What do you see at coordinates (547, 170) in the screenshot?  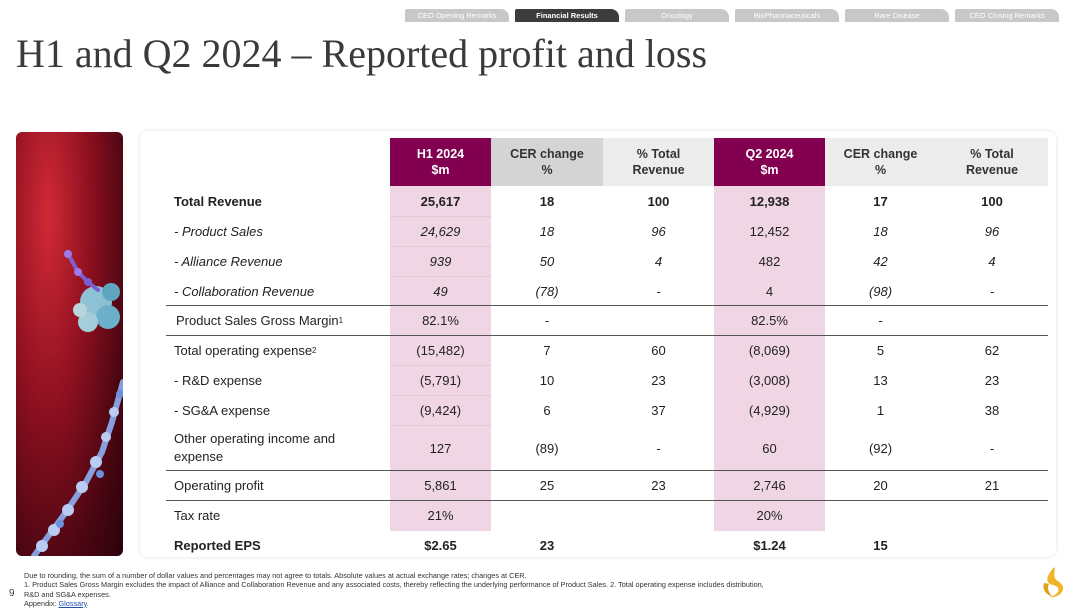 I see `header-cer1-line2: %` at bounding box center [547, 170].